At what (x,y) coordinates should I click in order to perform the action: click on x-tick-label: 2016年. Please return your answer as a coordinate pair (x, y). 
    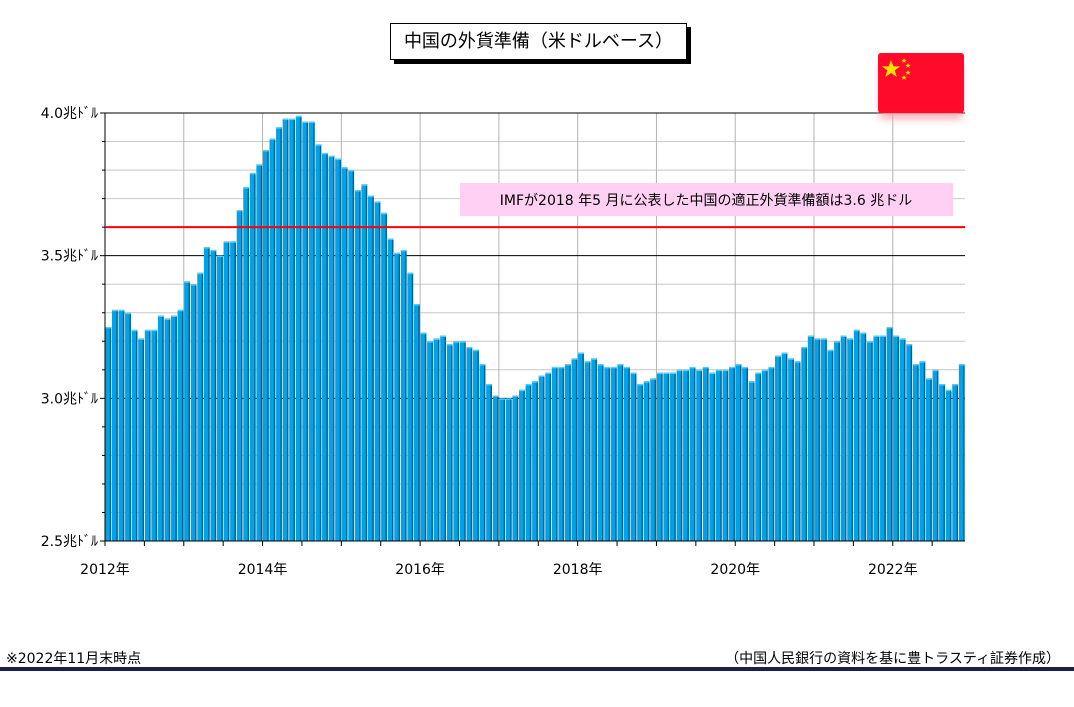
    Looking at the image, I should click on (420, 570).